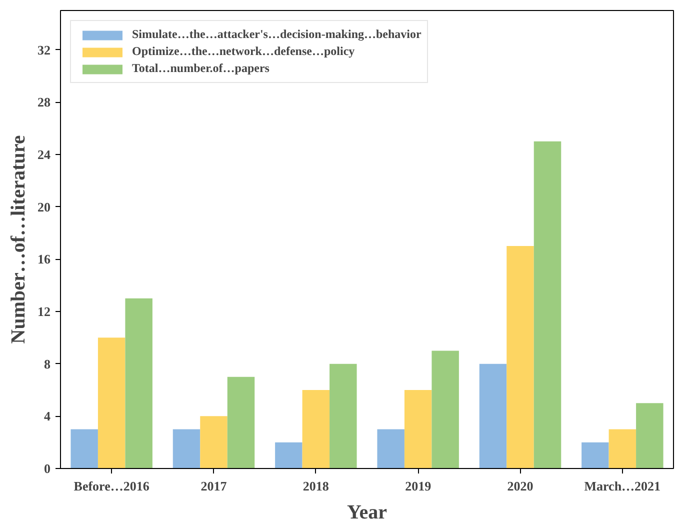  Describe the element at coordinates (44, 311) in the screenshot. I see `y-tick-label: 12` at that location.